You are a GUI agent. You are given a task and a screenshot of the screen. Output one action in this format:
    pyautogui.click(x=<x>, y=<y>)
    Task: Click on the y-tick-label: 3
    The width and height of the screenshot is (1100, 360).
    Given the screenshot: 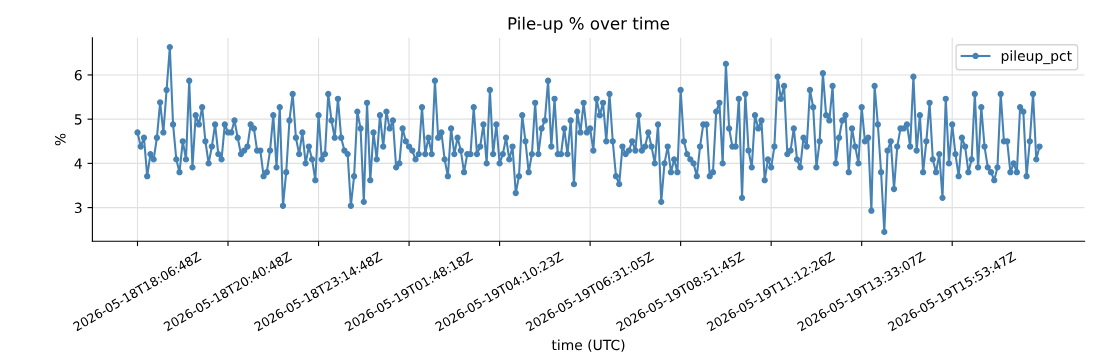 What is the action you would take?
    pyautogui.click(x=78, y=208)
    